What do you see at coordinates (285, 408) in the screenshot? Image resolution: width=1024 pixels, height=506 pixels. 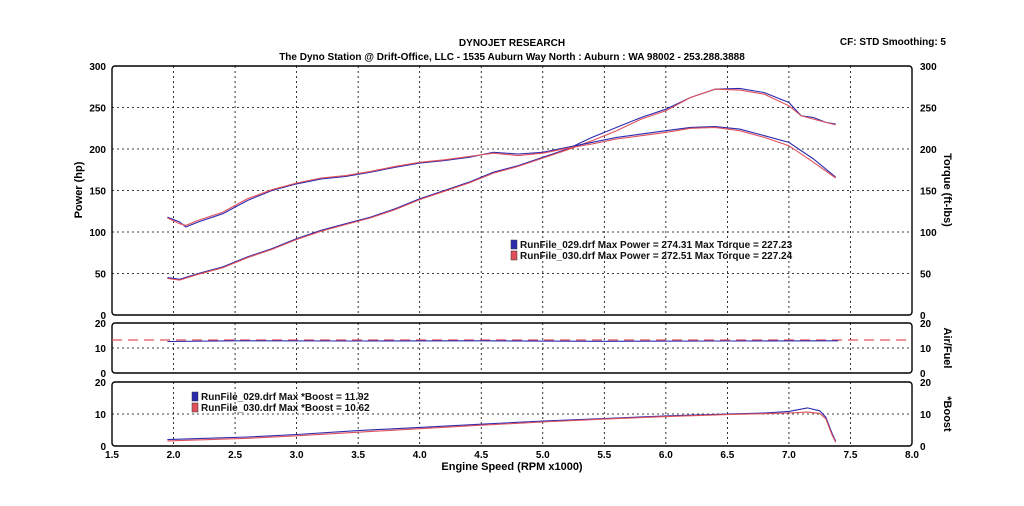 I see `boost-legend-label: RunFile_030.drf Max *Boost = 10.62` at bounding box center [285, 408].